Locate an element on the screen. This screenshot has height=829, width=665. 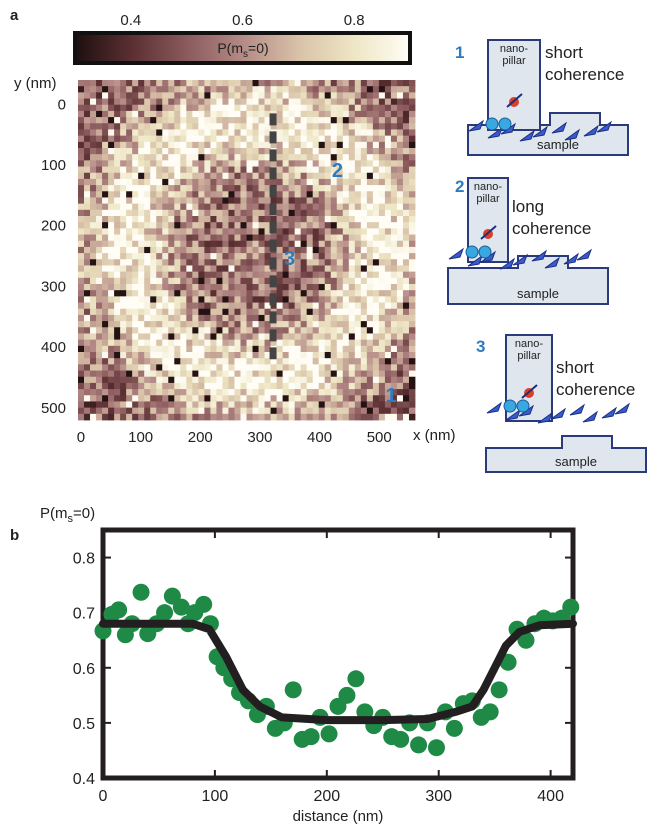
schematic-3: nano-pillar sample short coherence 3 is located at coordinates (561, 403).